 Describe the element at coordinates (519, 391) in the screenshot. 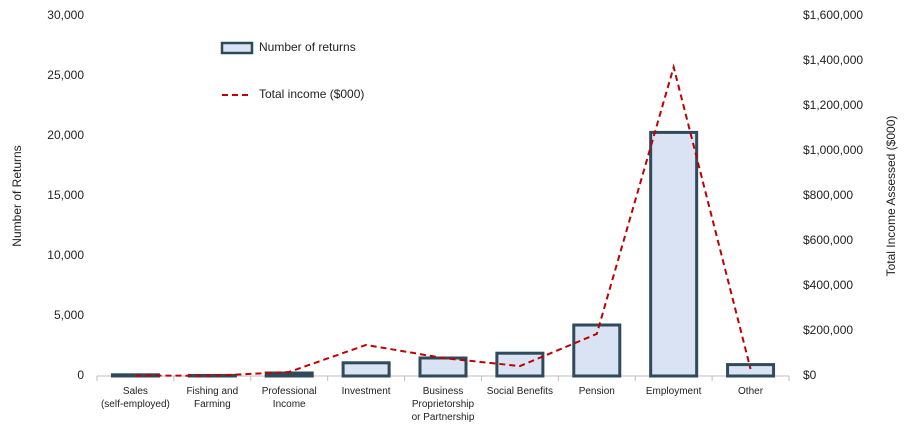

I see `x-tick-label: Social Benefits` at that location.